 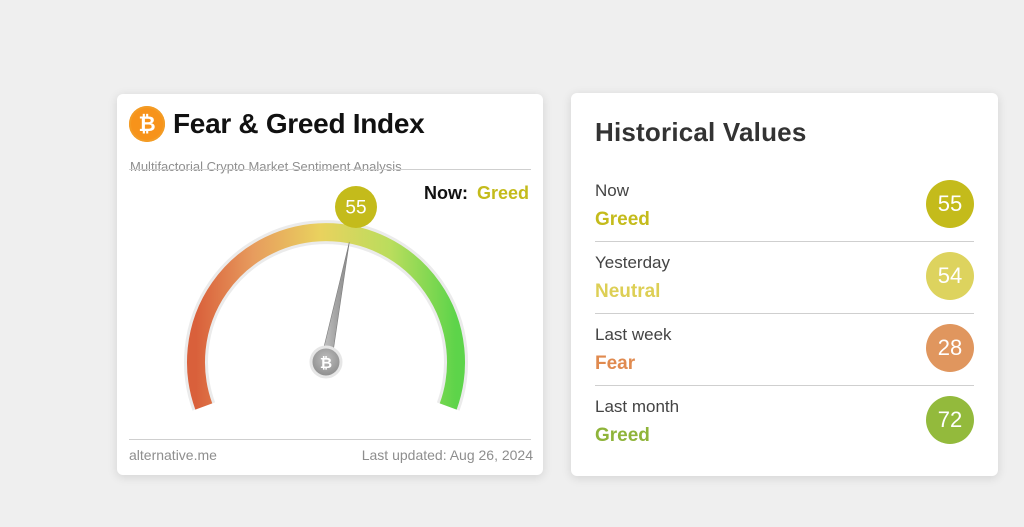 I want to click on history-row-last-month: Last month Greed 72, so click(x=784, y=421).